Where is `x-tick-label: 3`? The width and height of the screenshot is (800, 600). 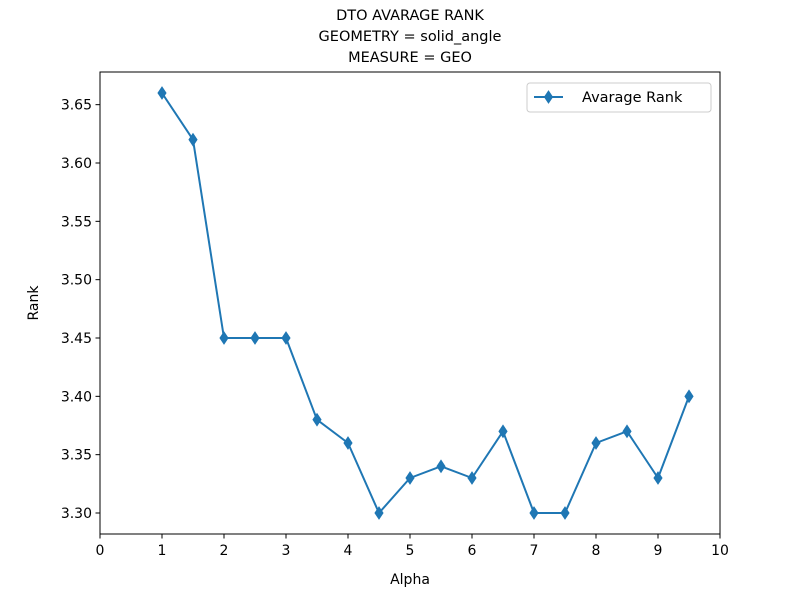
x-tick-label: 3 is located at coordinates (286, 551).